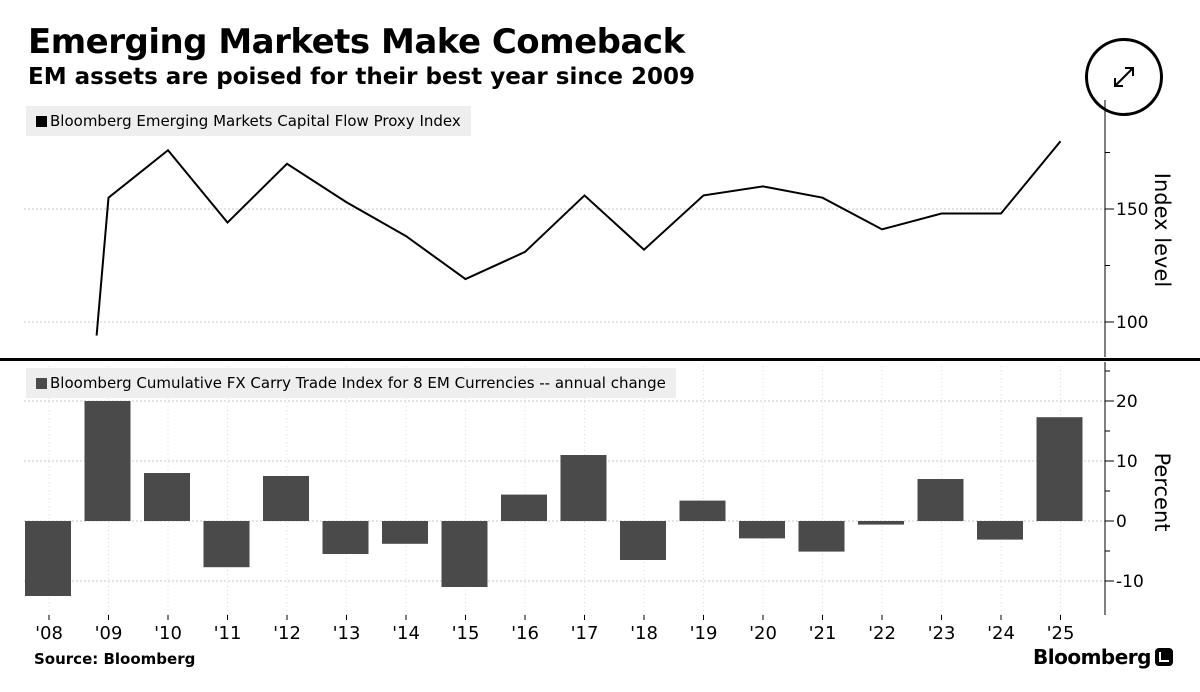 This screenshot has width=1200, height=692. I want to click on y-tick-label: -10, so click(1130, 582).